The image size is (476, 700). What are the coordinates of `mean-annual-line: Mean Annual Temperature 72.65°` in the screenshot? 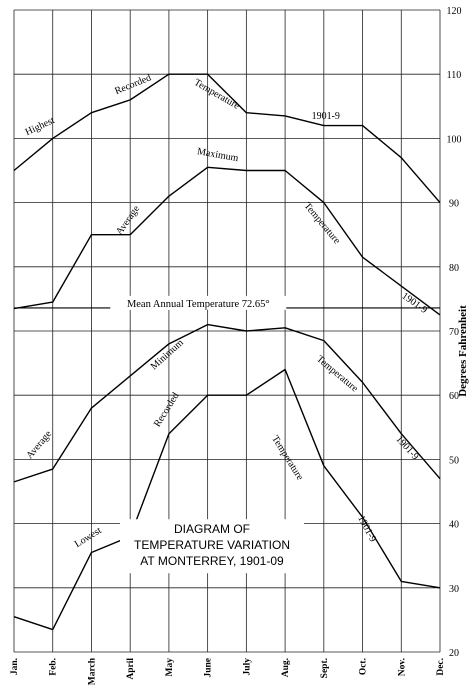 It's located at (227, 302).